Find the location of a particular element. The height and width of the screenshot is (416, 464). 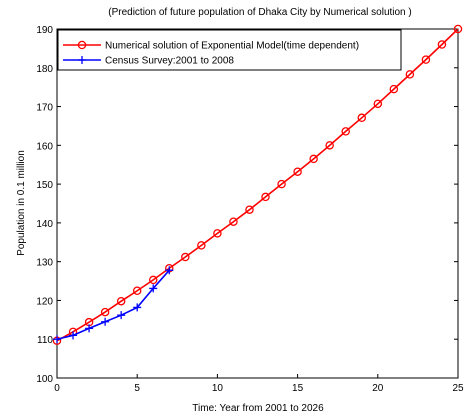

y-tick-label: 160 is located at coordinates (44, 146).